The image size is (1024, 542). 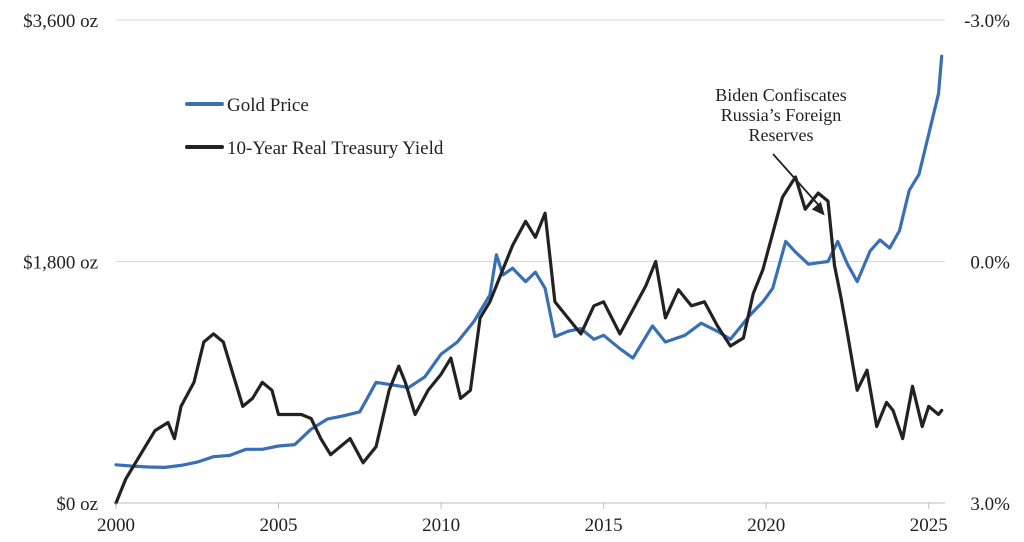 I want to click on left-tick-label: $1,800 oz, so click(x=60, y=263).